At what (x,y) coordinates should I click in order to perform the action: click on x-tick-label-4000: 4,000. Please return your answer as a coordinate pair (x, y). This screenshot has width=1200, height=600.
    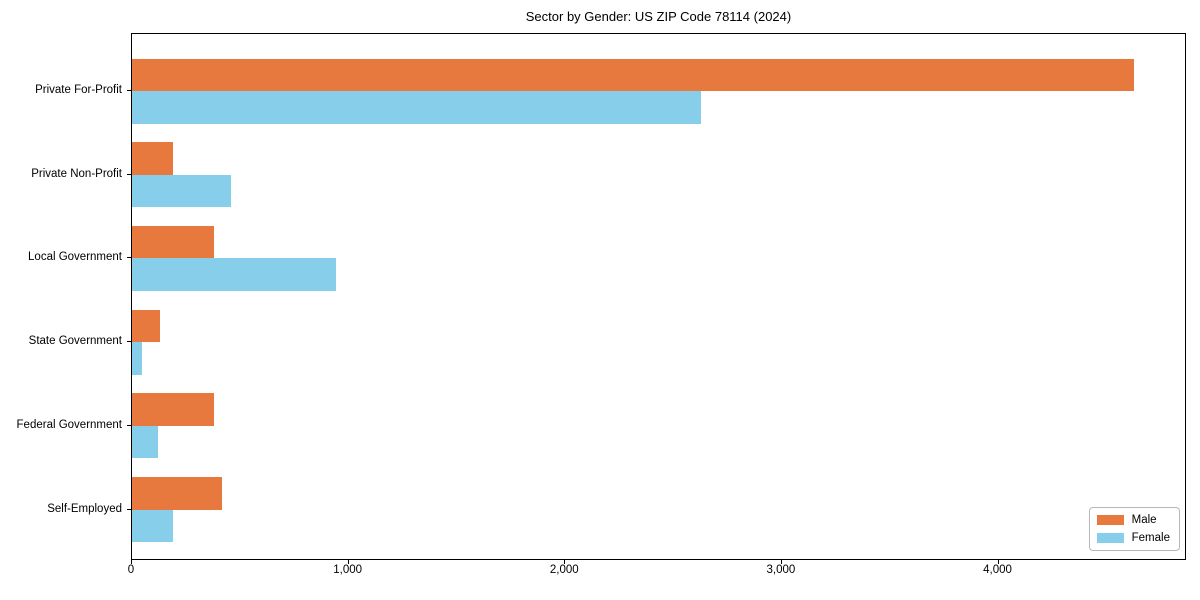
    Looking at the image, I should click on (997, 570).